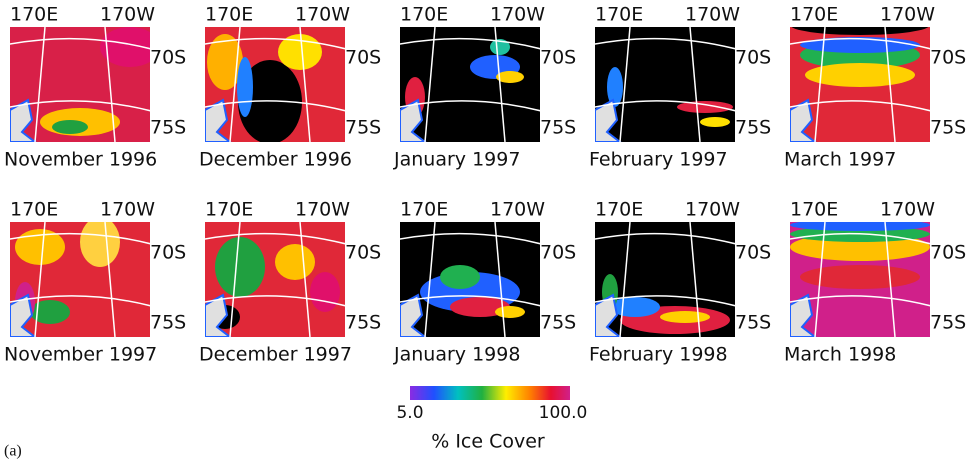  Describe the element at coordinates (275, 355) in the screenshot. I see `panel-caption: December 1997` at that location.